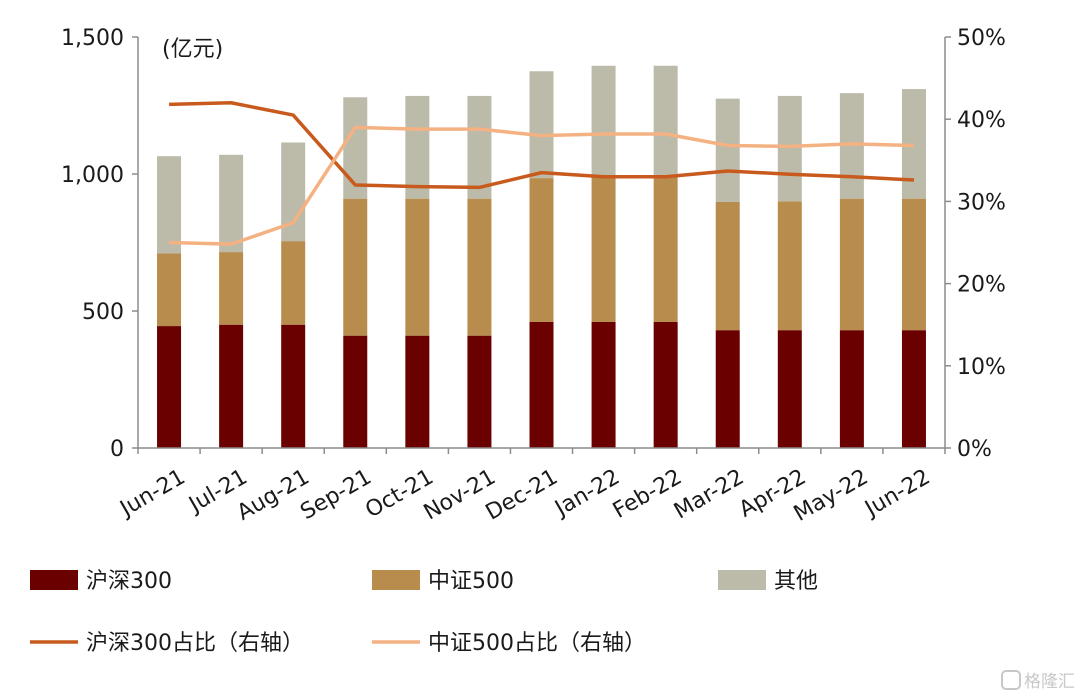 This screenshot has width=1076, height=698. What do you see at coordinates (92, 38) in the screenshot?
I see `left-tick-label: 1,500` at bounding box center [92, 38].